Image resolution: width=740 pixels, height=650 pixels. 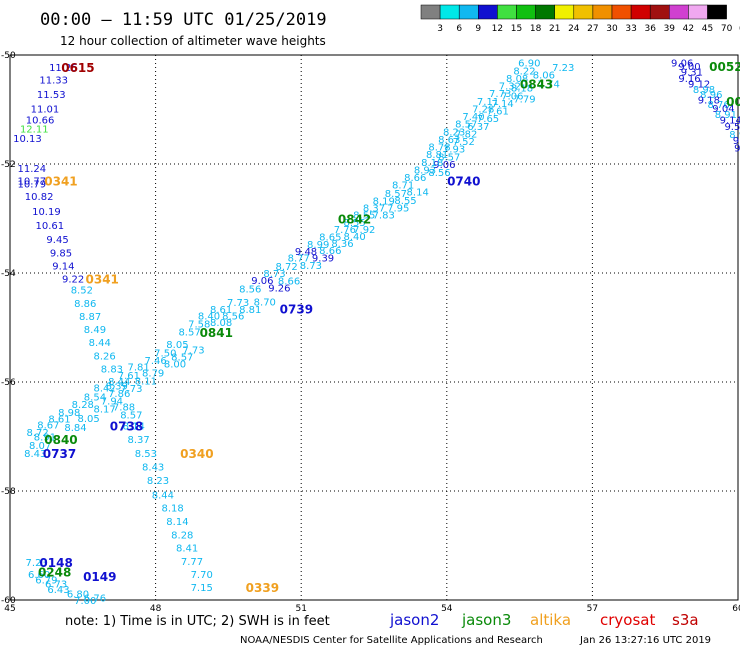 What do you see at coordinates (53, 81) in the screenshot?
I see `swh-value: 11.33` at bounding box center [53, 81].